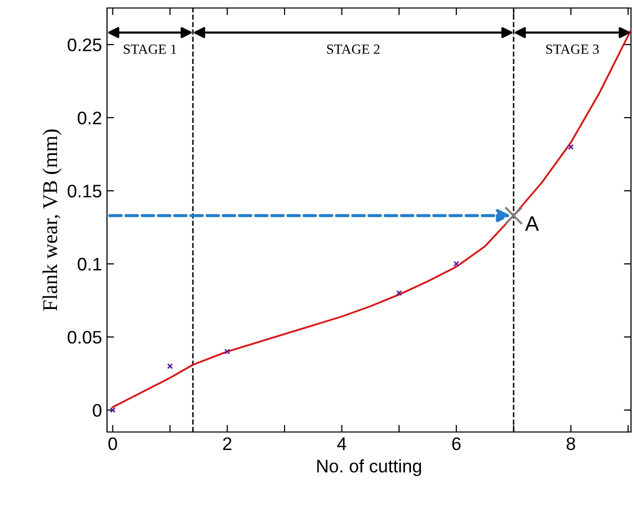 This screenshot has width=633, height=515. I want to click on y-tick-label: 0, so click(97, 410).